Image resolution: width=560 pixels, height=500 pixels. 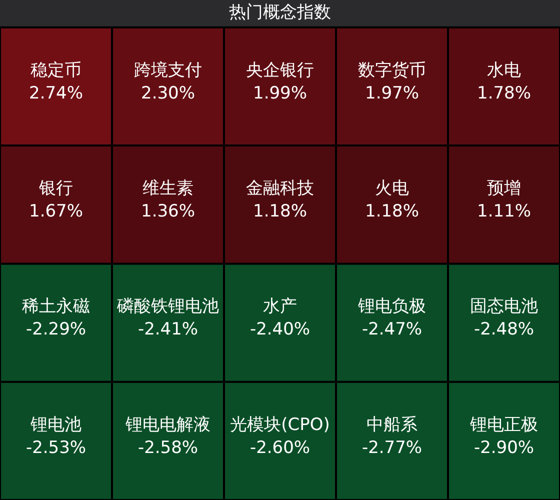 I want to click on category-label: 磷酸铁锂电池, so click(x=167, y=306).